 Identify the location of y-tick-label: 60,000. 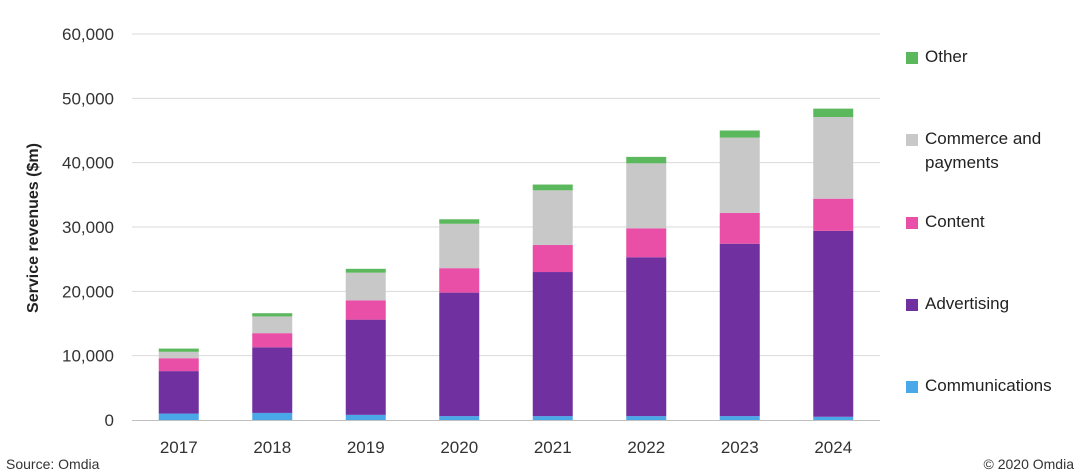
(88, 34).